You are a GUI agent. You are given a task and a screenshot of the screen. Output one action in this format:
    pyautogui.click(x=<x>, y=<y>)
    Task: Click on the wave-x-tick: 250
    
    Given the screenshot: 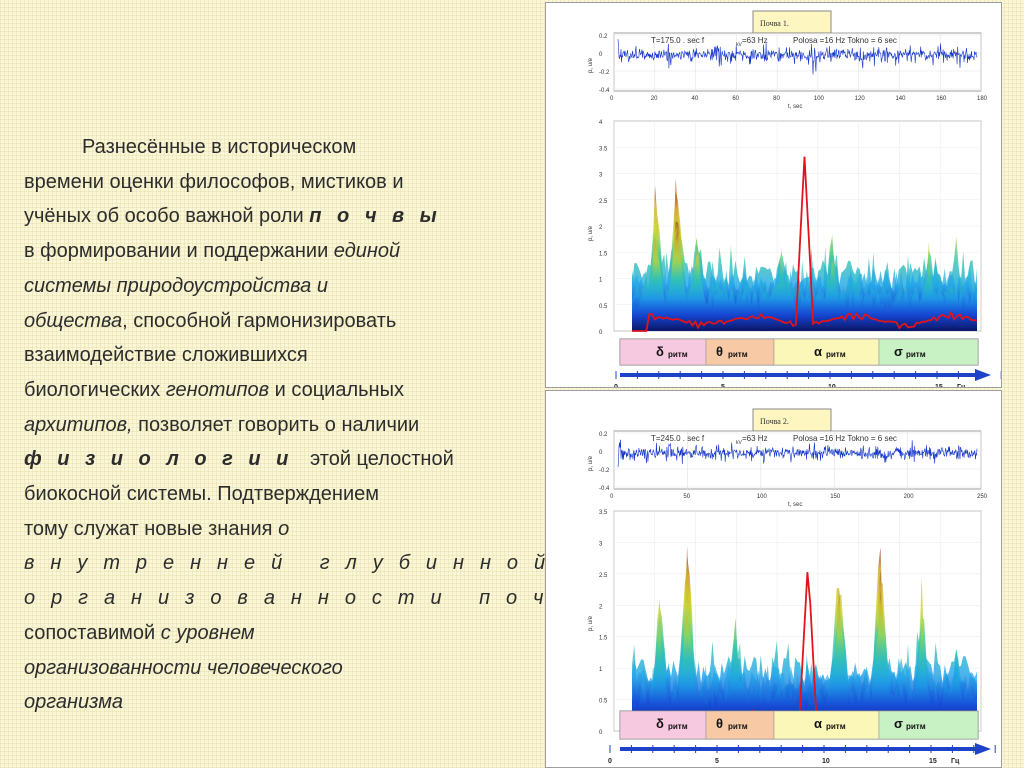 What is the action you would take?
    pyautogui.click(x=982, y=497)
    